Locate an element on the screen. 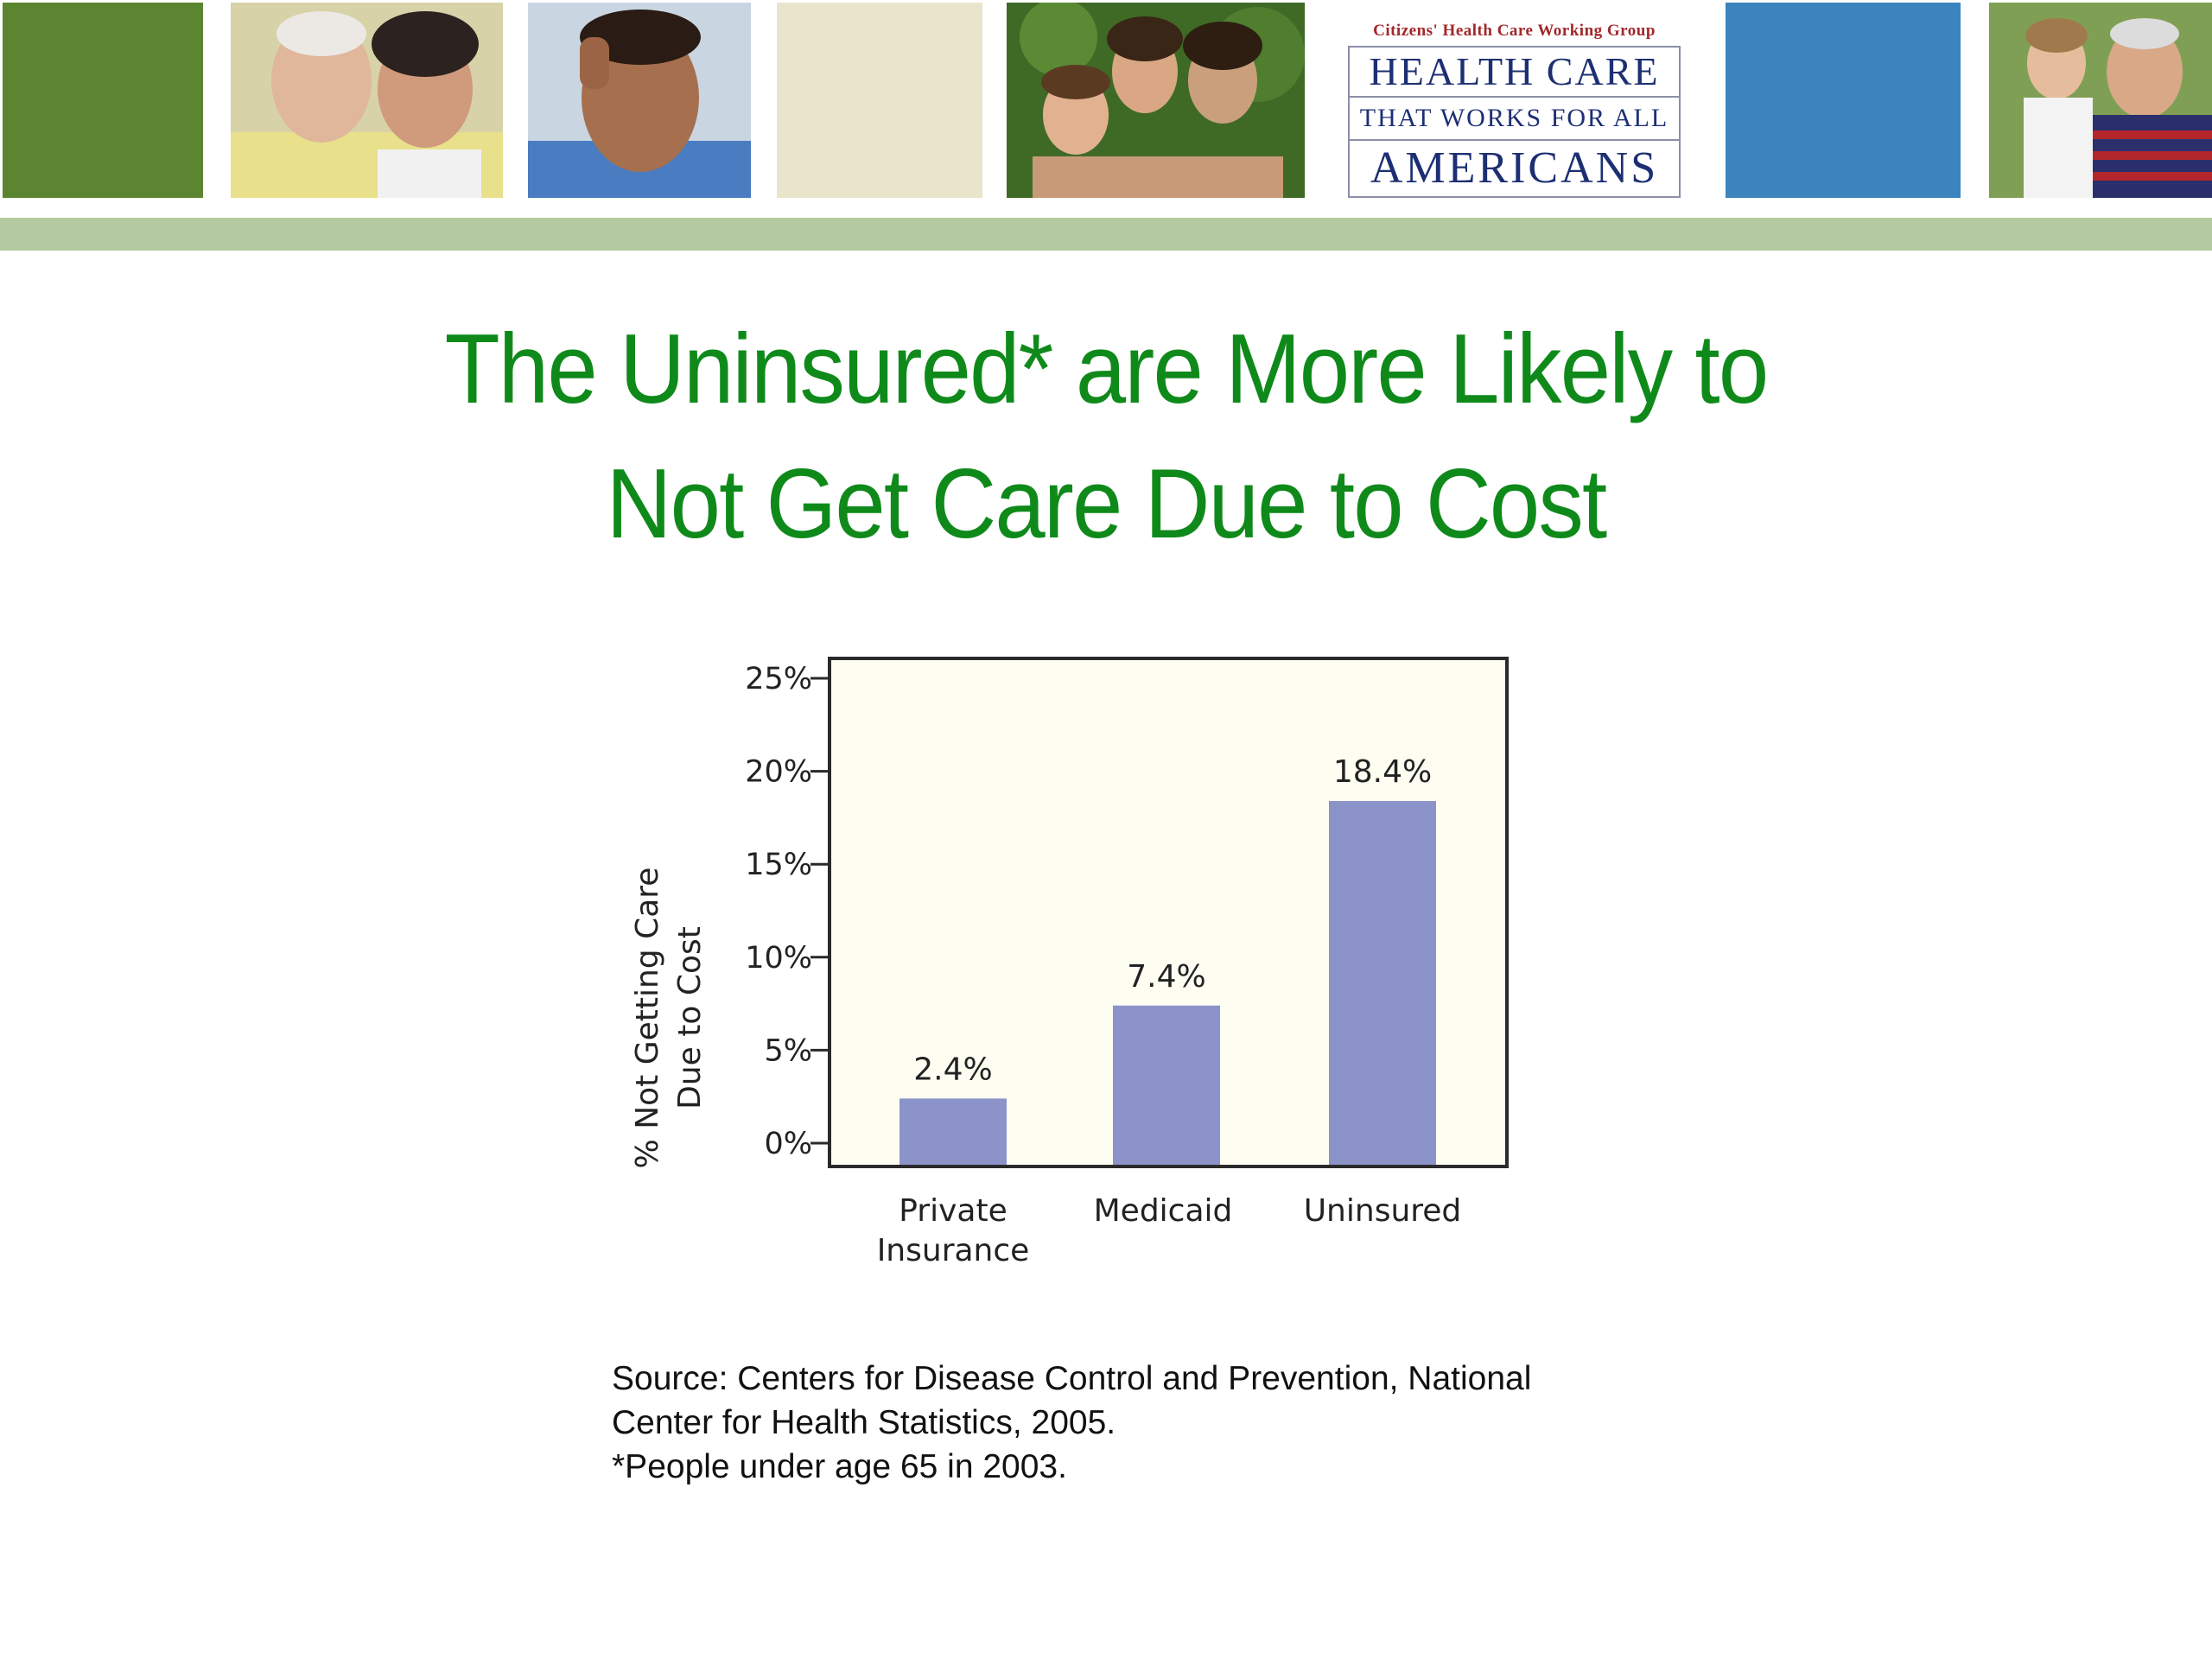 The height and width of the screenshot is (1659, 2212). y-tick-label: 25% is located at coordinates (778, 679).